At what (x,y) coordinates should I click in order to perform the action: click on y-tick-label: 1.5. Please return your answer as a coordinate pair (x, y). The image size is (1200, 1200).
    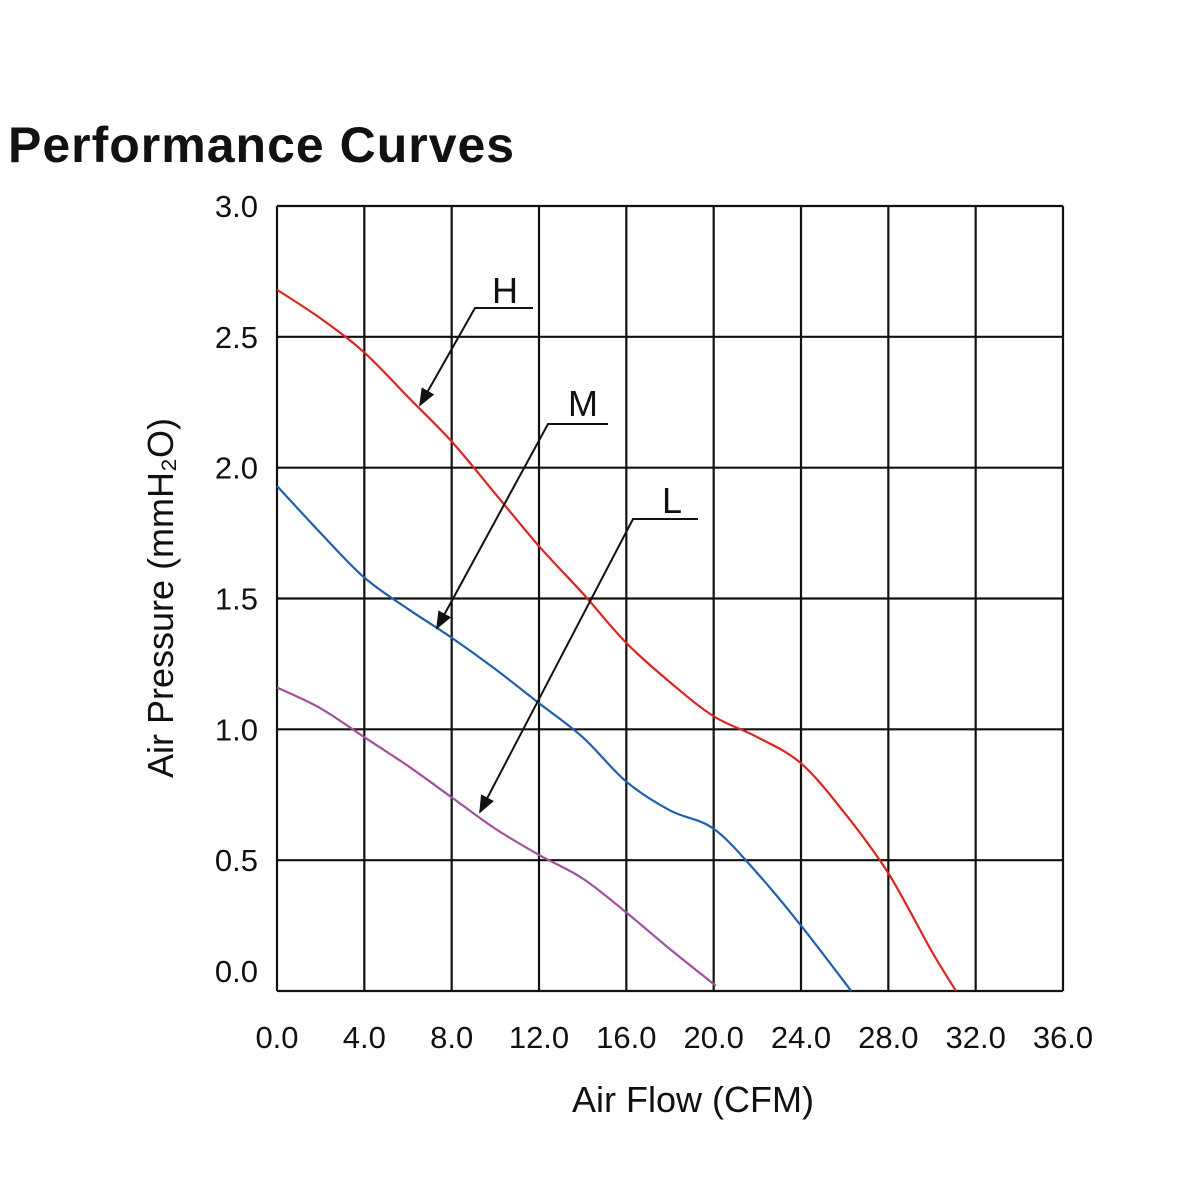
    Looking at the image, I should click on (236, 599).